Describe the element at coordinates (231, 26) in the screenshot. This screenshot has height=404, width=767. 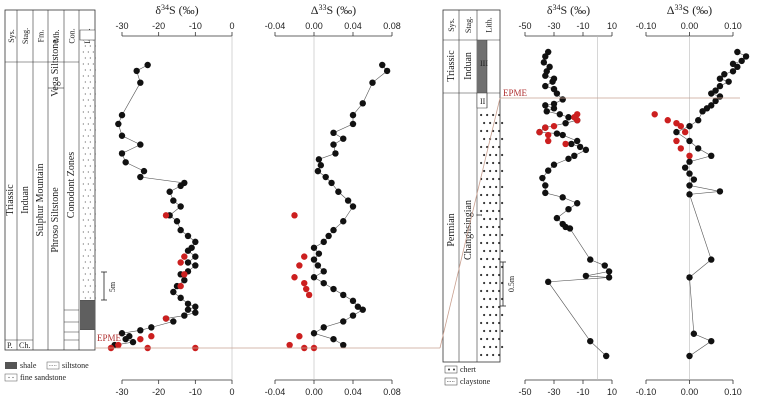
I see `top-tick-label-left_d34S-3: 0` at that location.